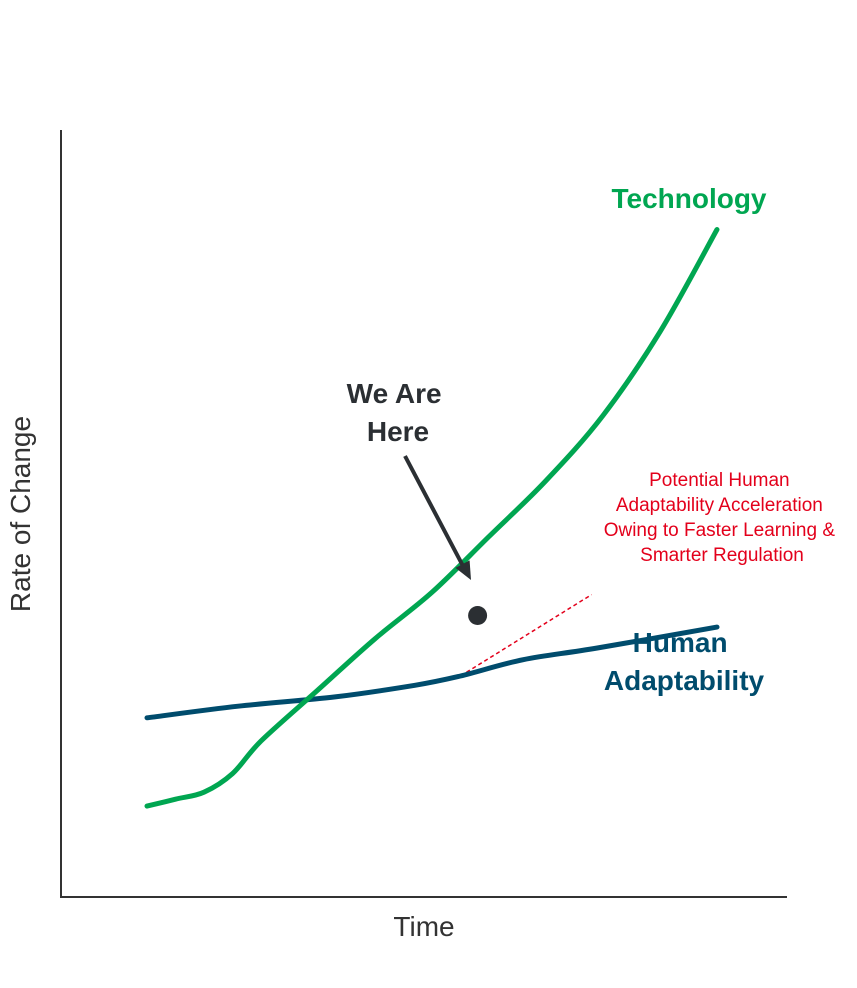  Describe the element at coordinates (394, 393) in the screenshot. I see `we-are-here-label-line-1: We Are` at that location.